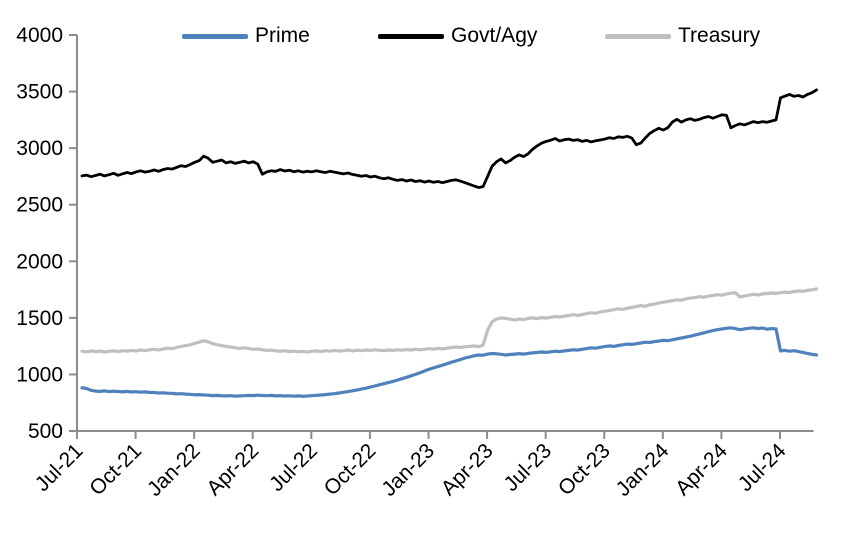  I want to click on y-tick-label: 1000, so click(39, 374).